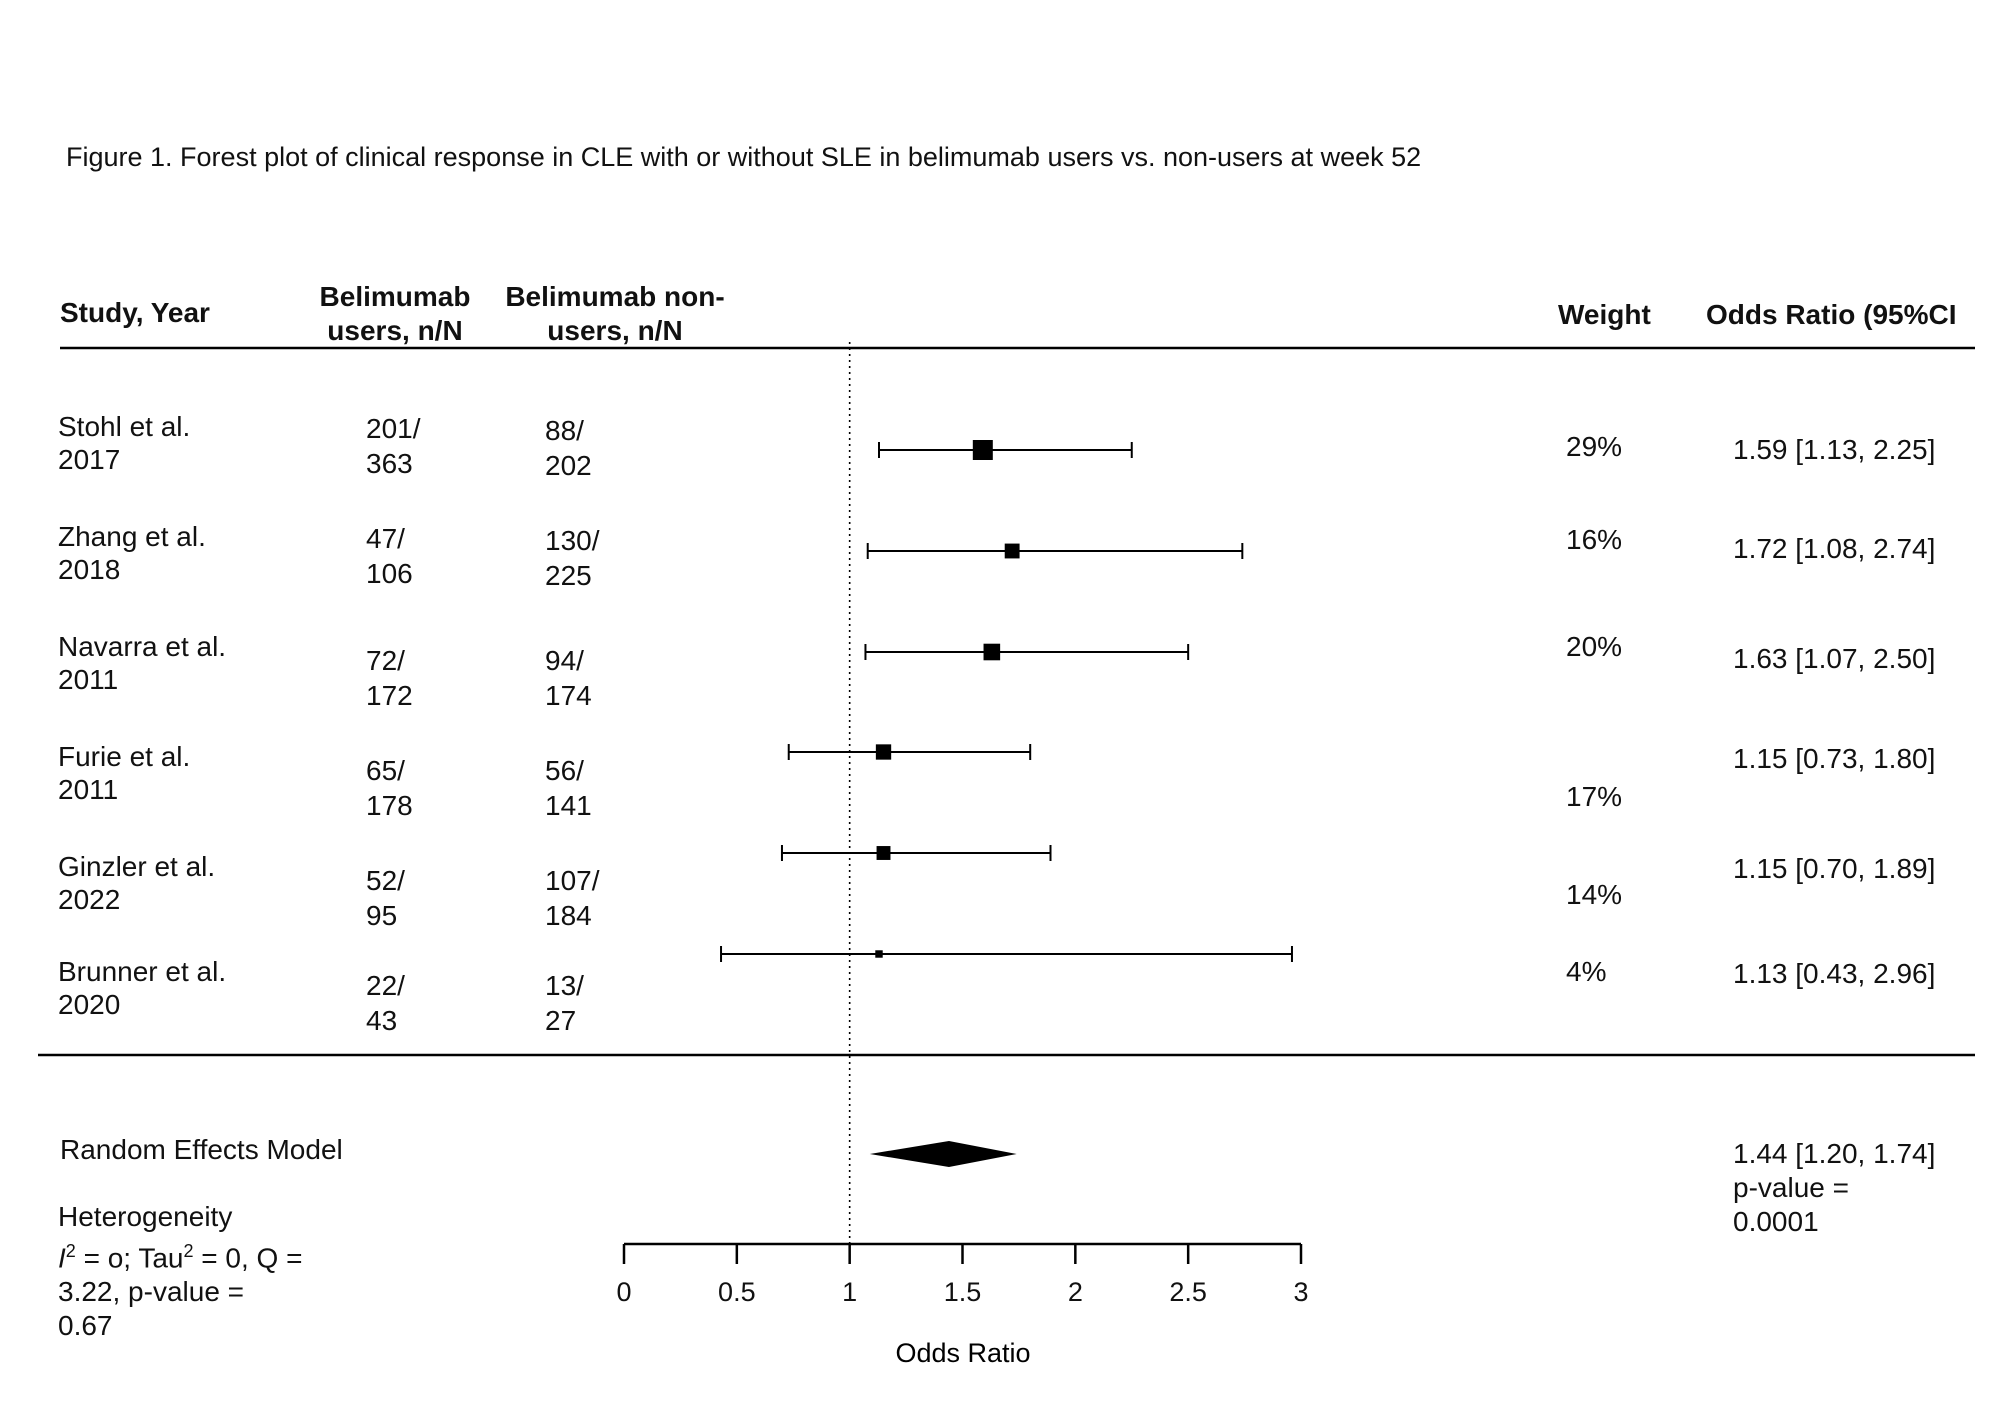  I want to click on users-events: 72/, so click(385, 660).